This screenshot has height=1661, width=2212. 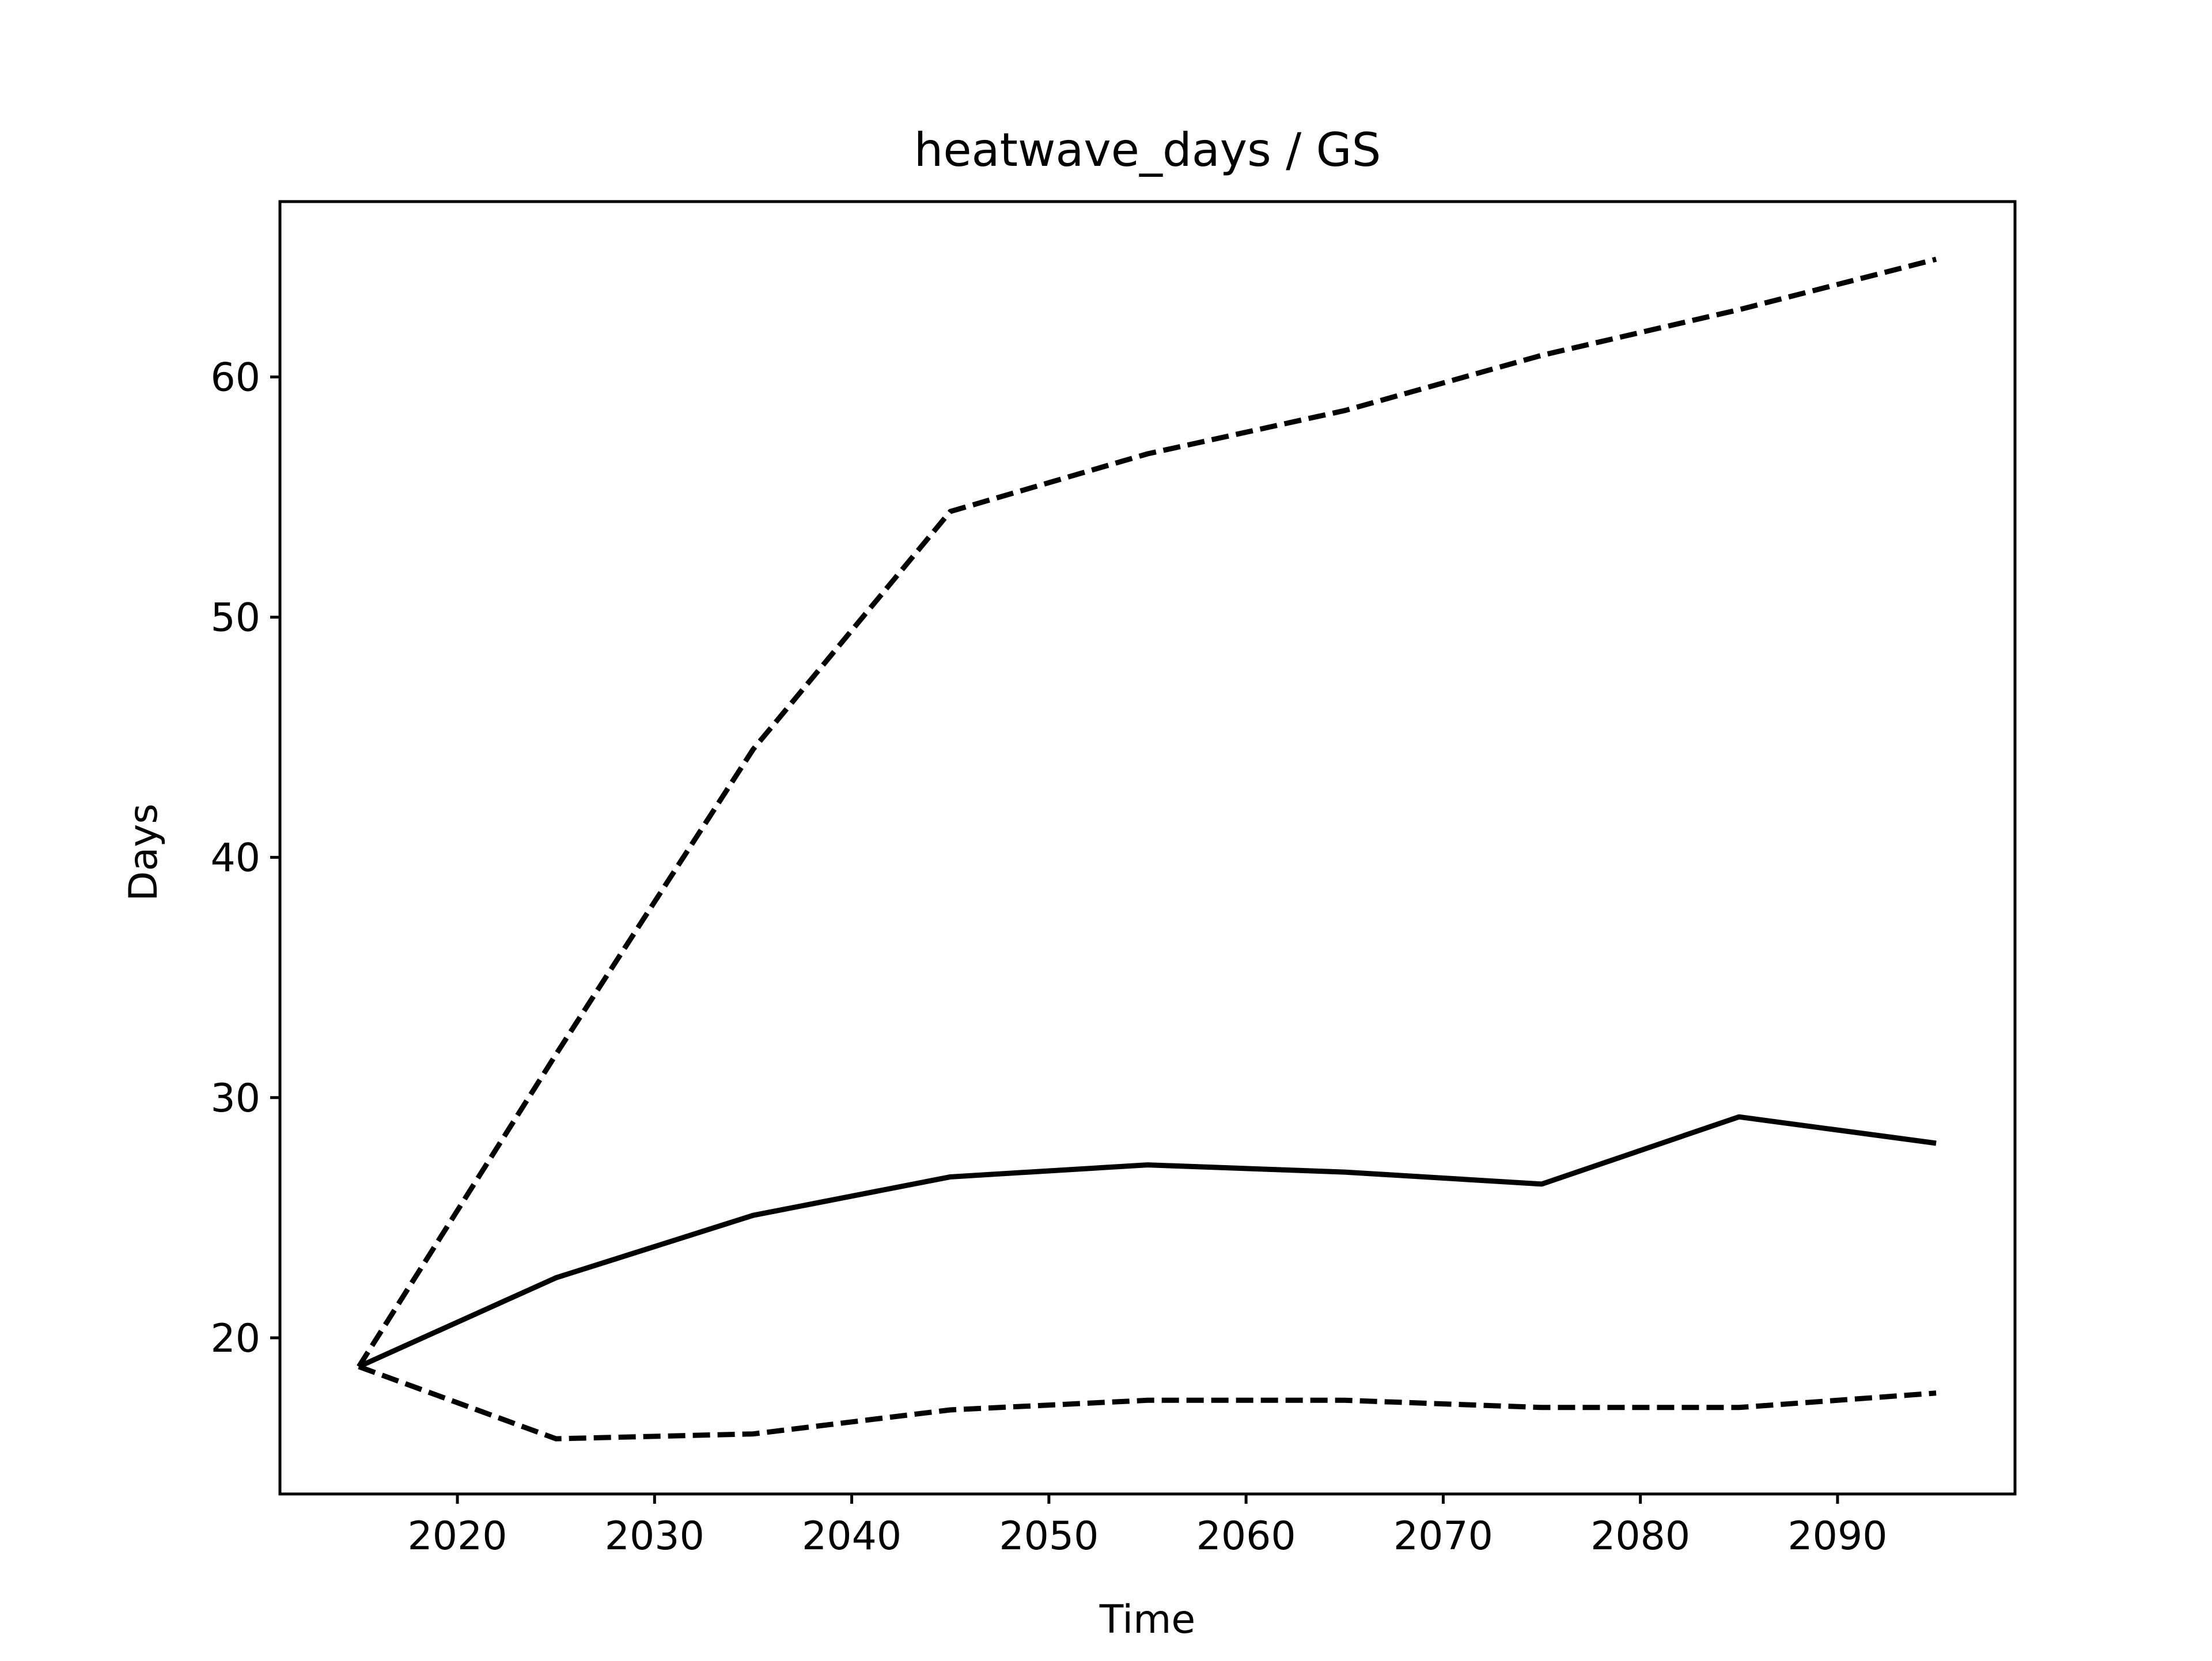 What do you see at coordinates (852, 1536) in the screenshot?
I see `x-tick-label: 2040` at bounding box center [852, 1536].